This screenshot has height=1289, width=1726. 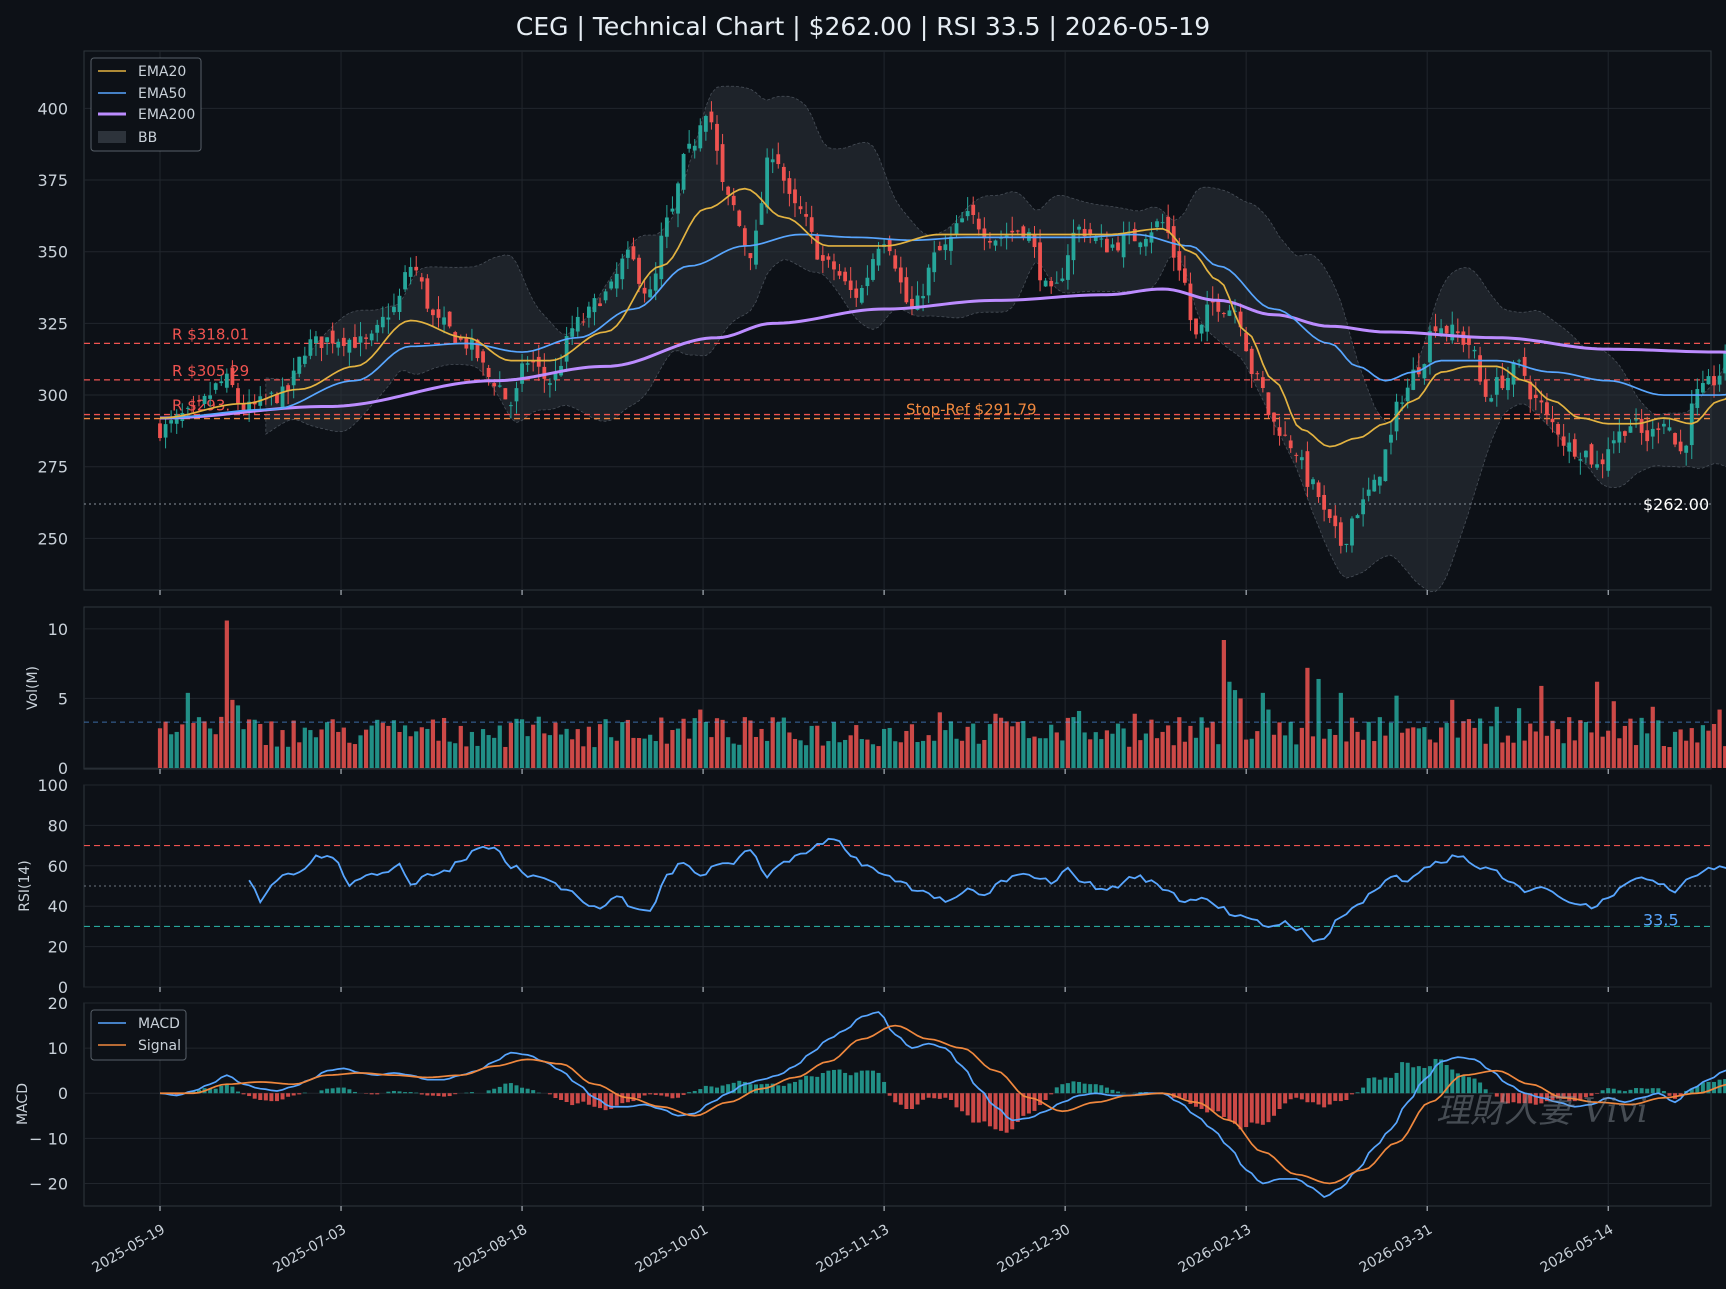 What do you see at coordinates (48, 1138) in the screenshot?
I see `macd-y-tick-label: − 10` at bounding box center [48, 1138].